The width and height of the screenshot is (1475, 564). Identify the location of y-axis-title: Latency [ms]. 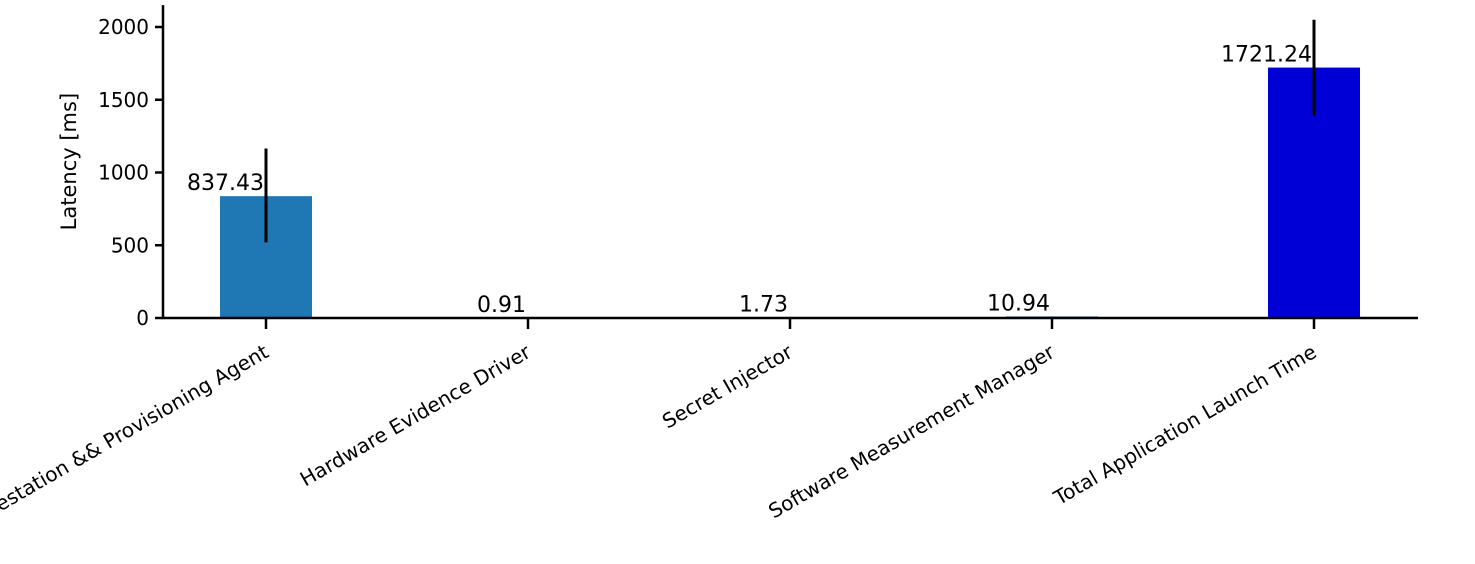
(69, 161).